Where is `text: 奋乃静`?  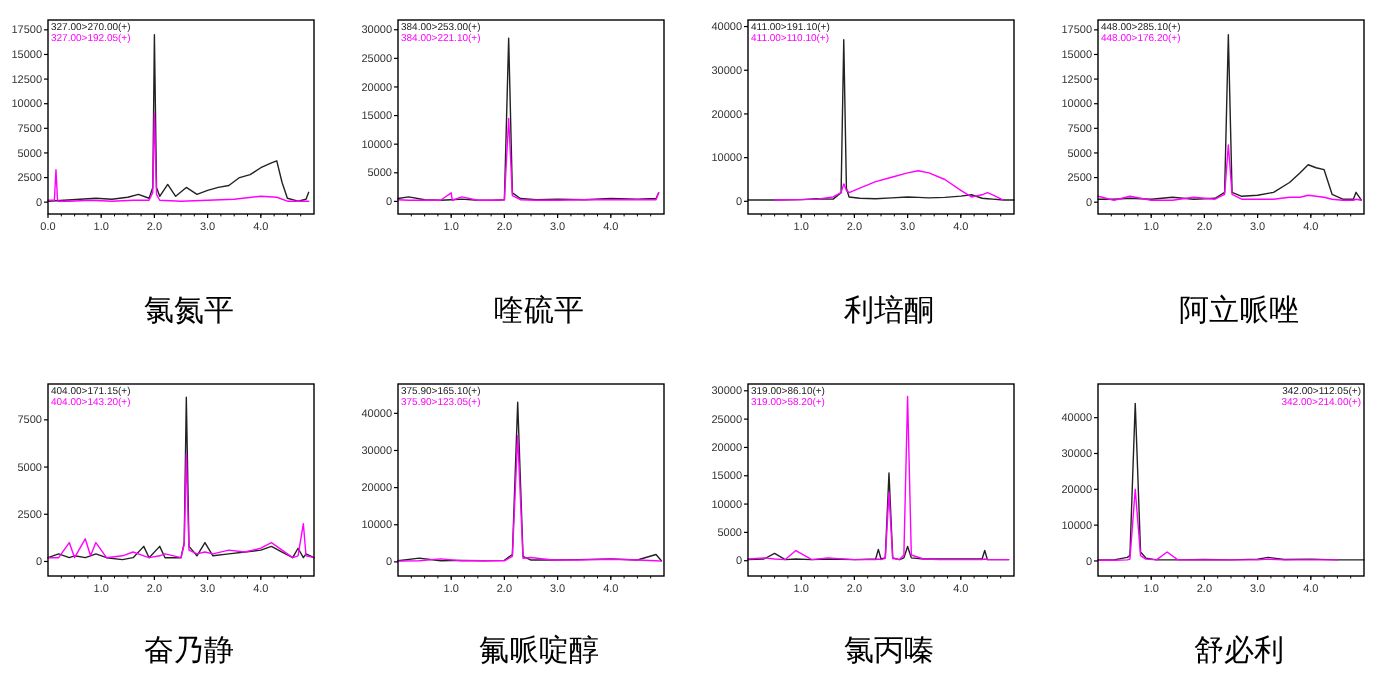
text: 奋乃静 is located at coordinates (189, 651).